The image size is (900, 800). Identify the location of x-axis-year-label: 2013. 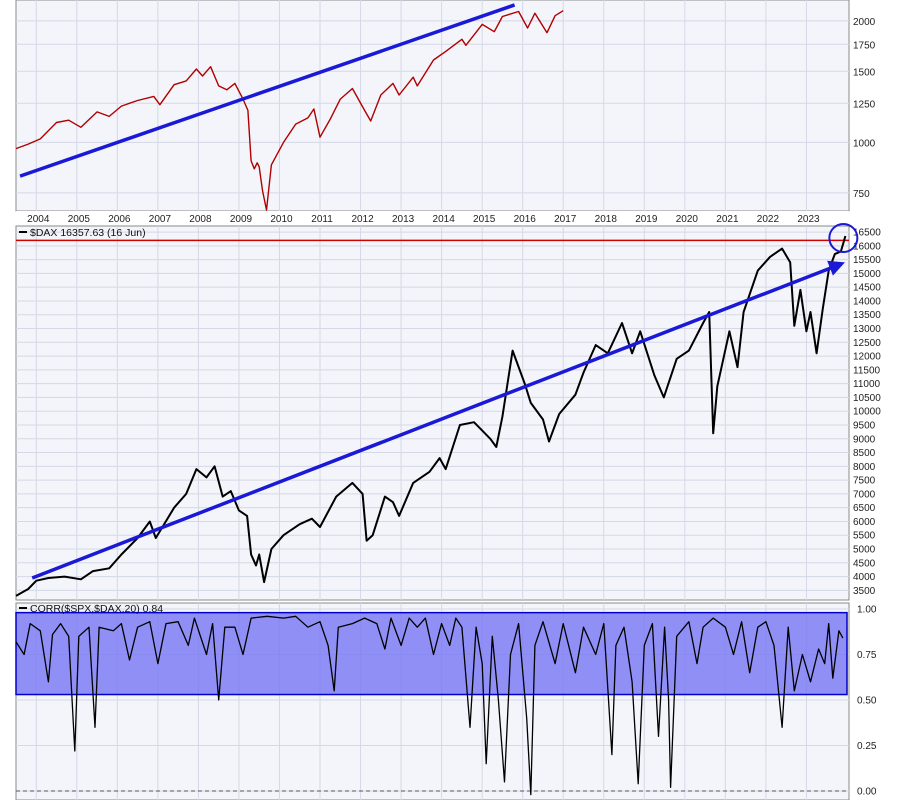
(403, 219).